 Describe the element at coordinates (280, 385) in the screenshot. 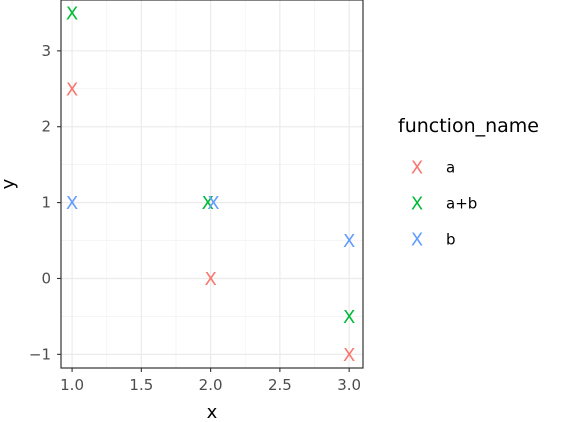

I see `x-tick-label: 2.5` at that location.